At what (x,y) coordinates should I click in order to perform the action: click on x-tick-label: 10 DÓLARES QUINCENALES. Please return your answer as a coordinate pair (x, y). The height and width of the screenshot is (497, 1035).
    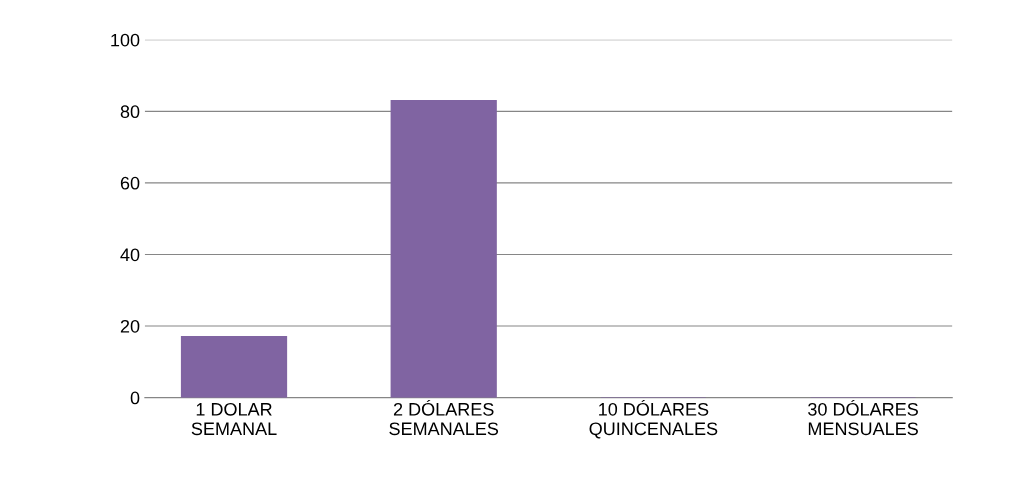
    Looking at the image, I should click on (653, 419).